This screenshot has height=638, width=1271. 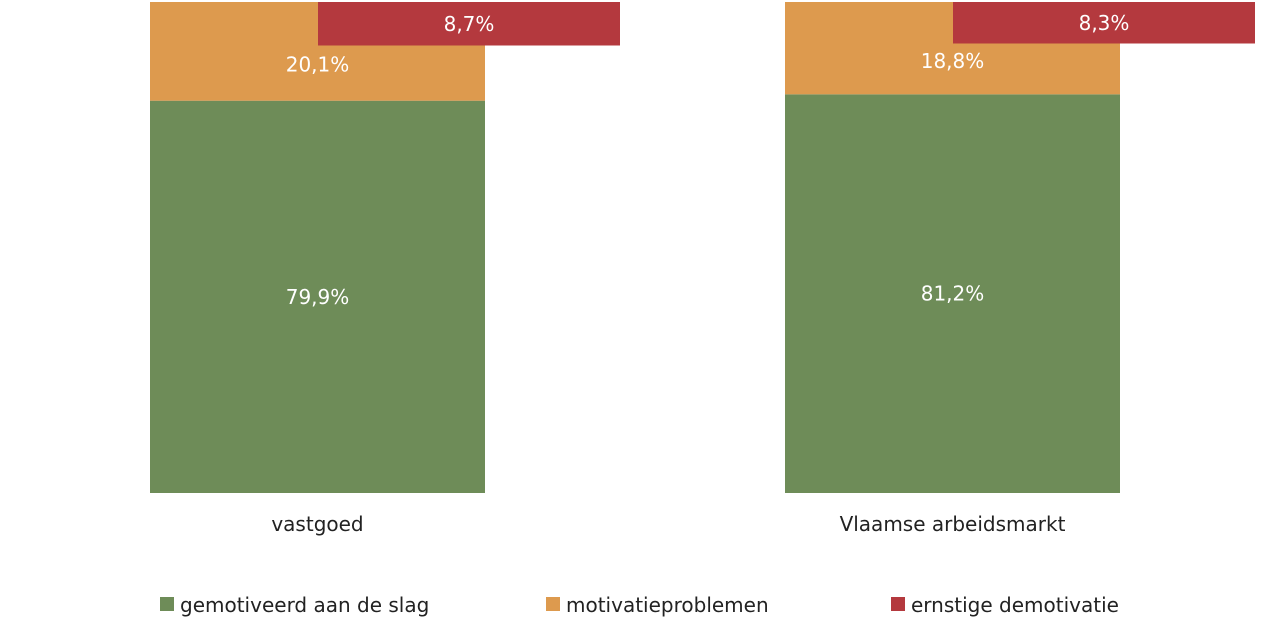 What do you see at coordinates (667, 605) in the screenshot?
I see `legend-label-1: motivatieproblemen` at bounding box center [667, 605].